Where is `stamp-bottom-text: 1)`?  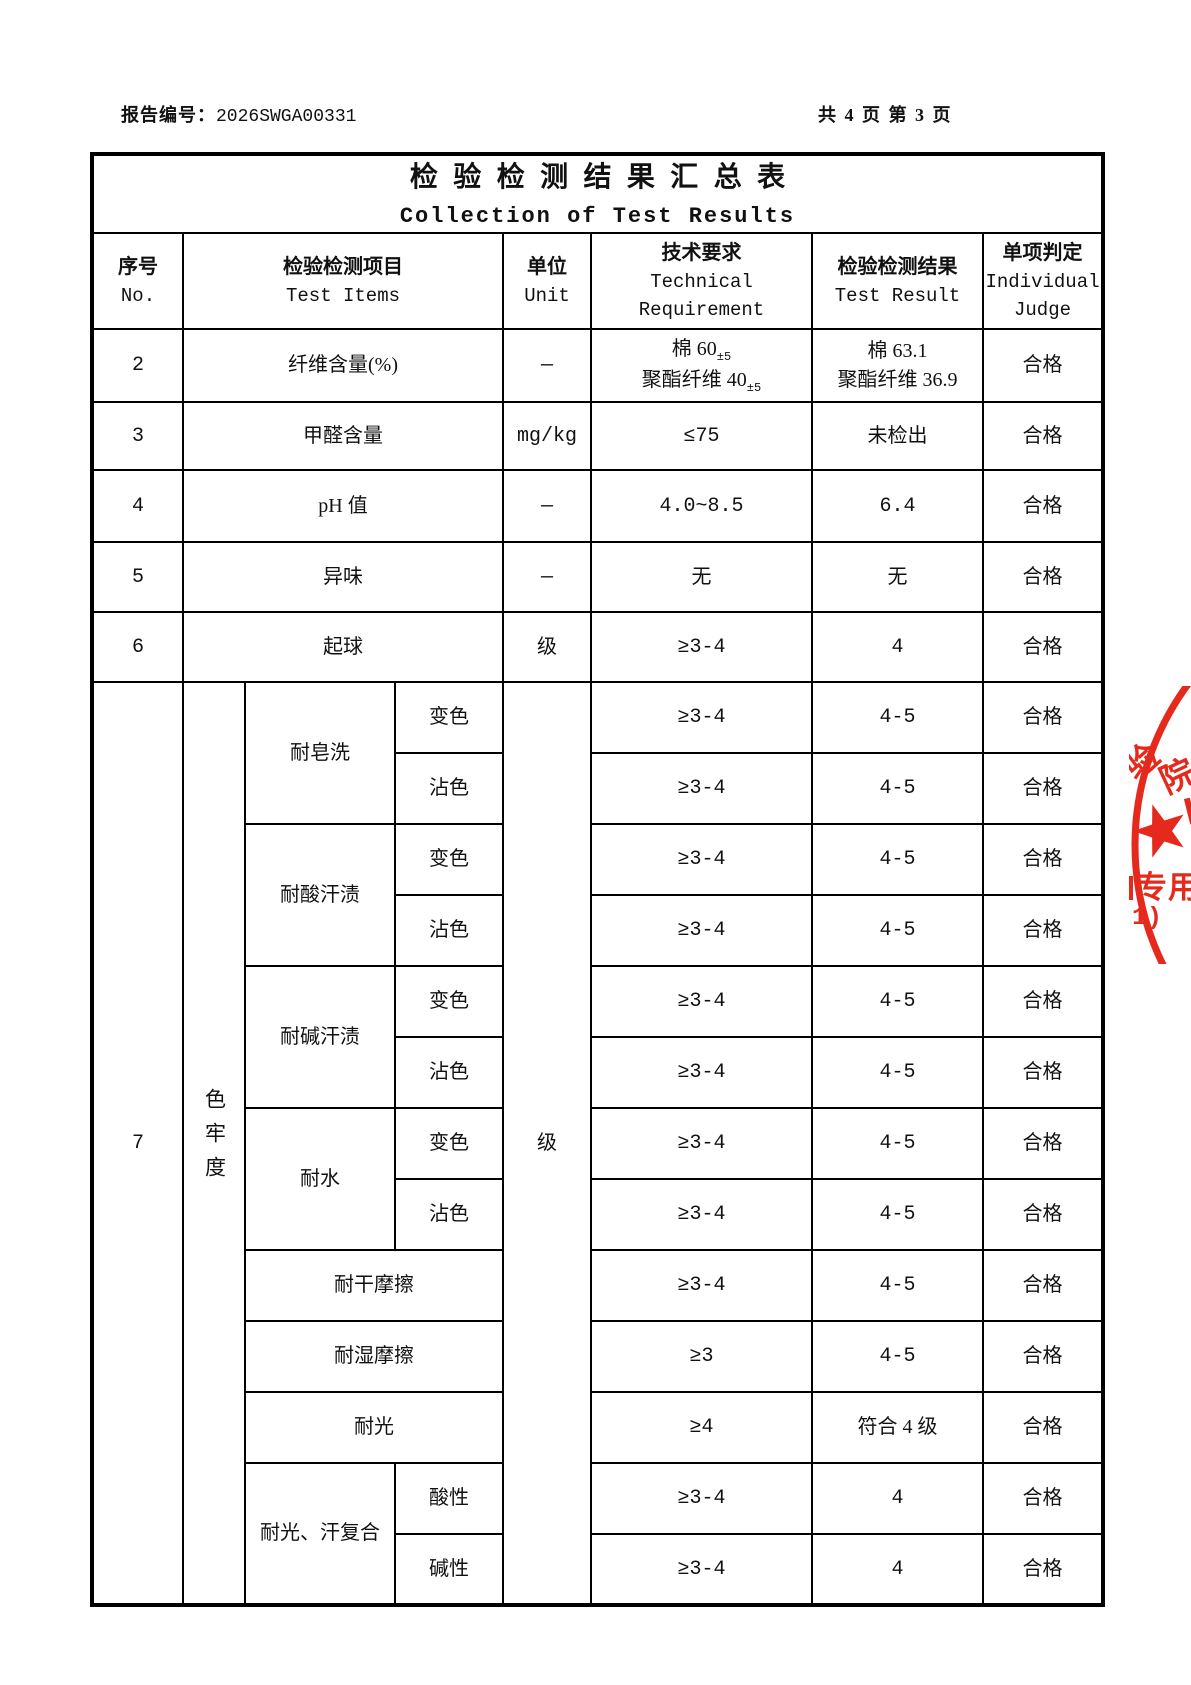
stamp-bottom-text: 1) is located at coordinates (1147, 917).